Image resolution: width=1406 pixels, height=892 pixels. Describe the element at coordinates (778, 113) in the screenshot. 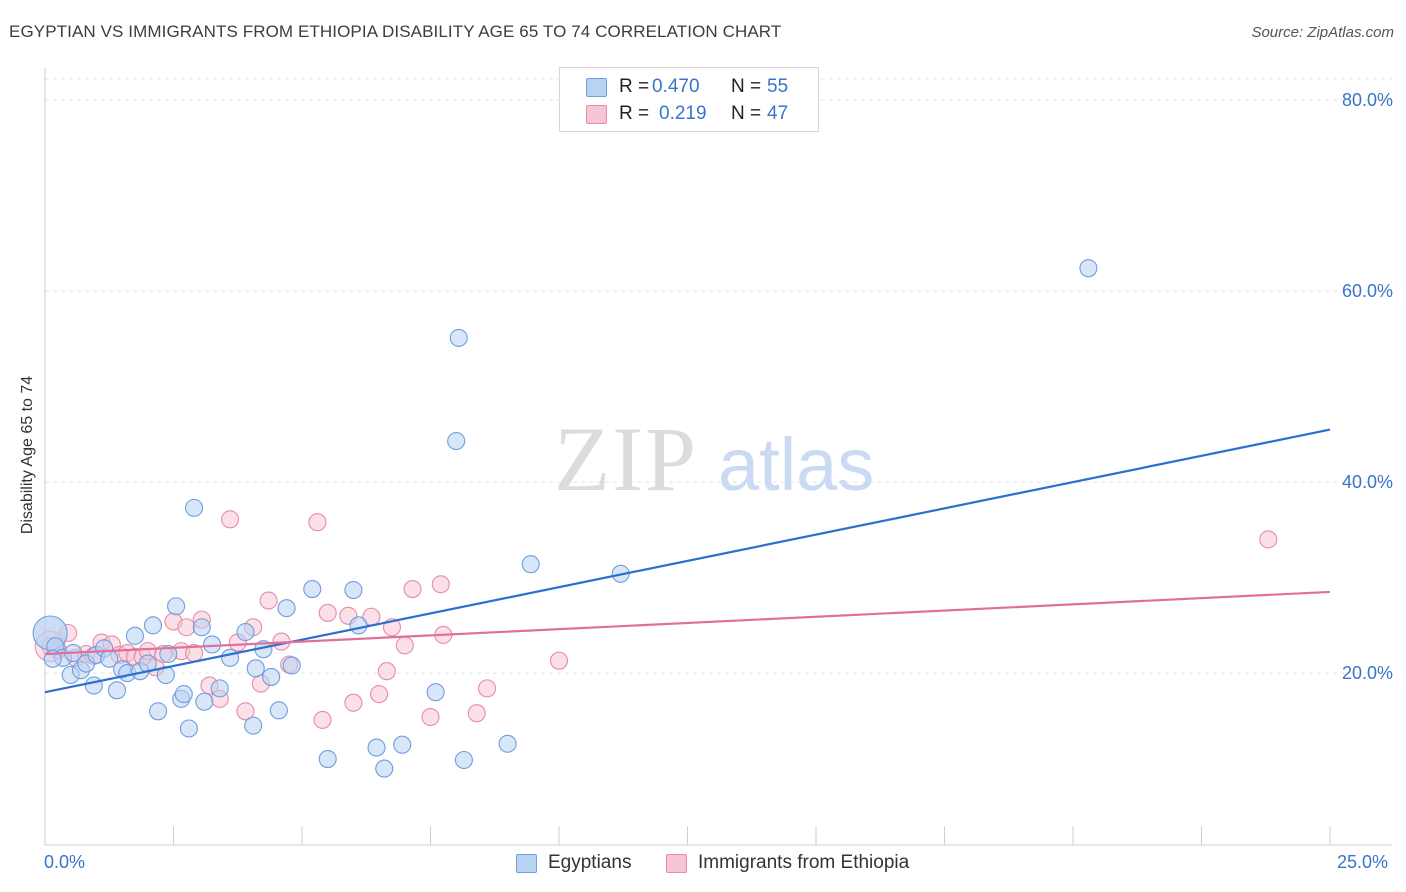

I see `legend-n-value: 47` at that location.